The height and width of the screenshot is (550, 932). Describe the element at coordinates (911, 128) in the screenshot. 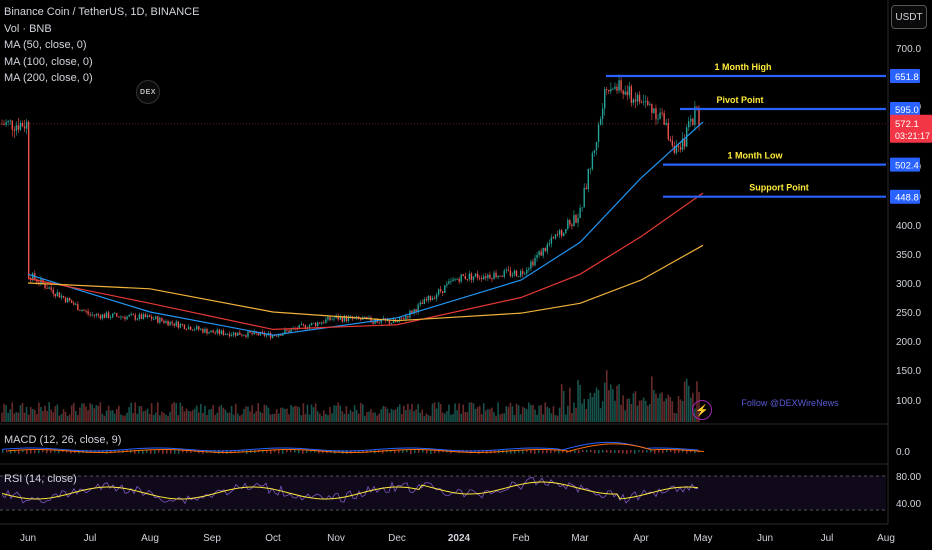

I see `last-price-tag` at that location.